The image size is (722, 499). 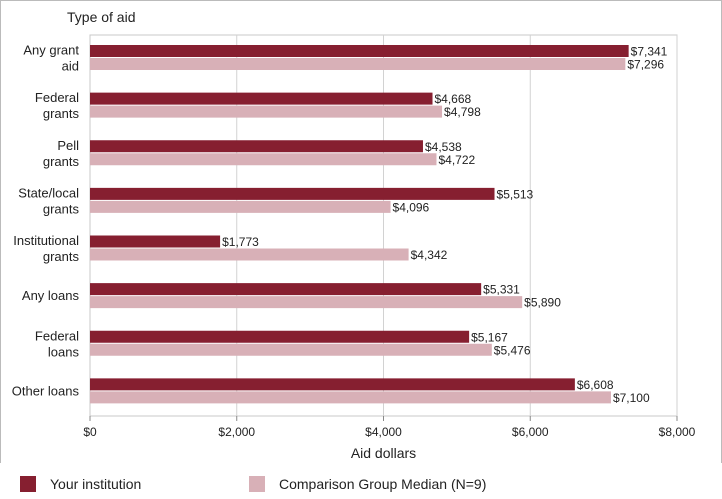 I want to click on category-label: loans, so click(x=64, y=351).